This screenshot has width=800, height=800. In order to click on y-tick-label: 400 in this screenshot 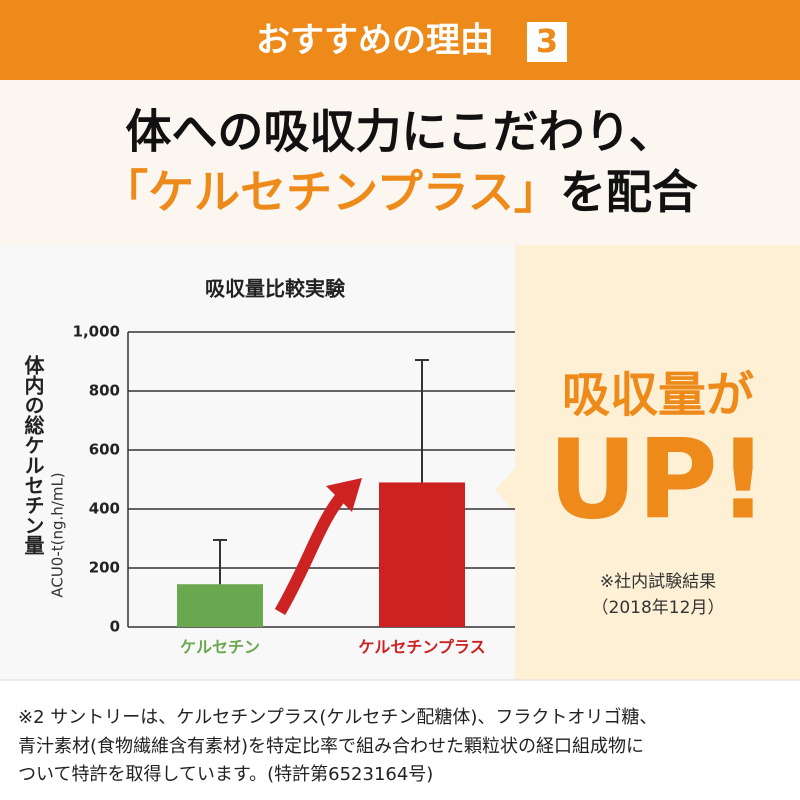, I will do `click(104, 509)`.